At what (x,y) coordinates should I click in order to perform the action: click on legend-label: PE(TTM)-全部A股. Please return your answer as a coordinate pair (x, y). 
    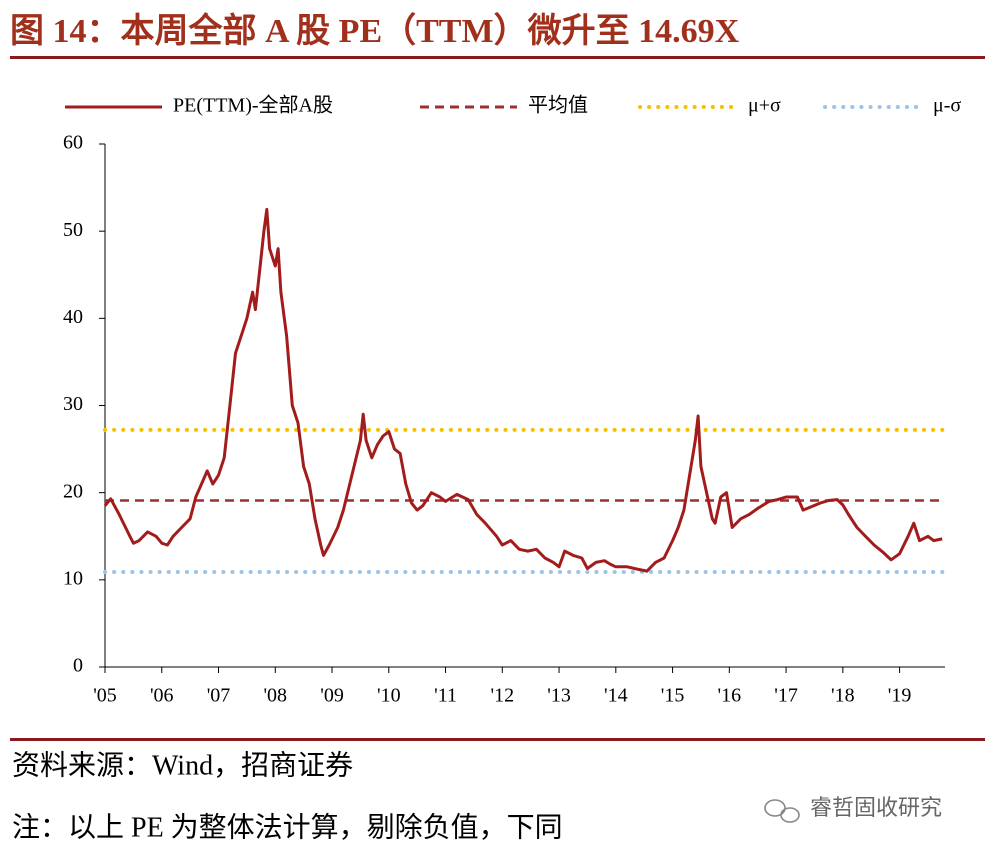
    Looking at the image, I should click on (253, 105).